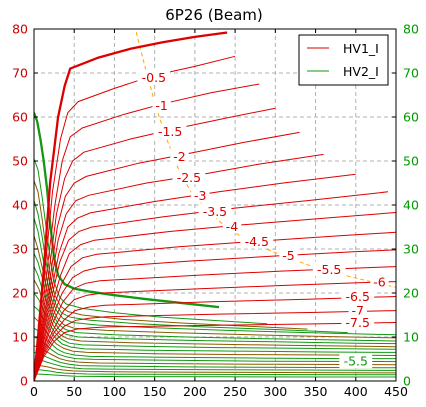 The width and height of the screenshot is (426, 407). Describe the element at coordinates (155, 391) in the screenshot. I see `x-tick-label: 150` at that location.